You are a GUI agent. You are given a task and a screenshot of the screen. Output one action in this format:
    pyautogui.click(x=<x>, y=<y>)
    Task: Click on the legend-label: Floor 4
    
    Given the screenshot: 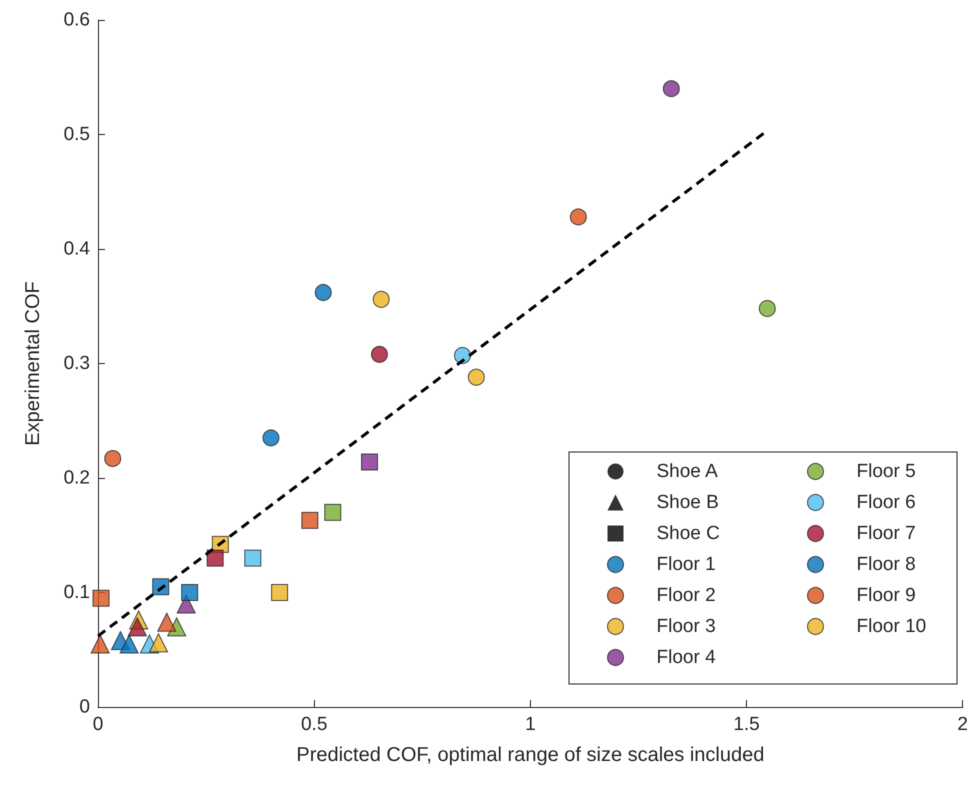 What is the action you would take?
    pyautogui.click(x=686, y=657)
    